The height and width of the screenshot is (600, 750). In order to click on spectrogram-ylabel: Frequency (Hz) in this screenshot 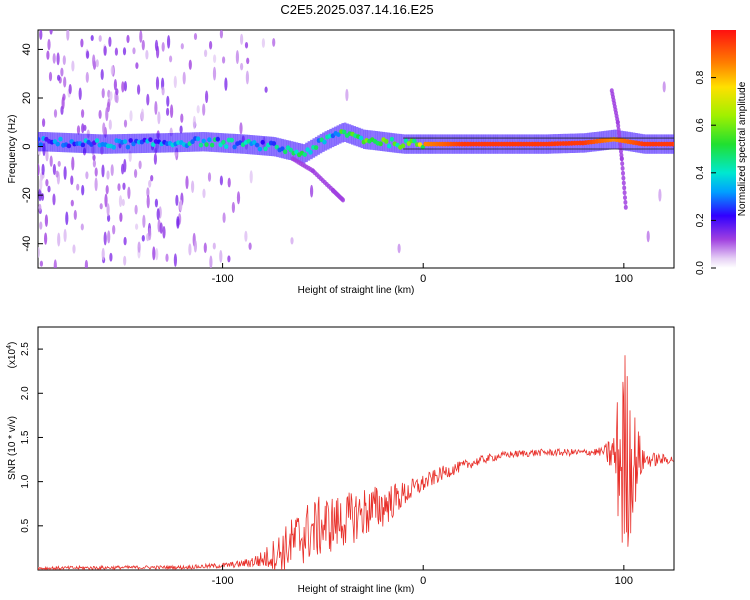, I will do `click(12, 149)`.